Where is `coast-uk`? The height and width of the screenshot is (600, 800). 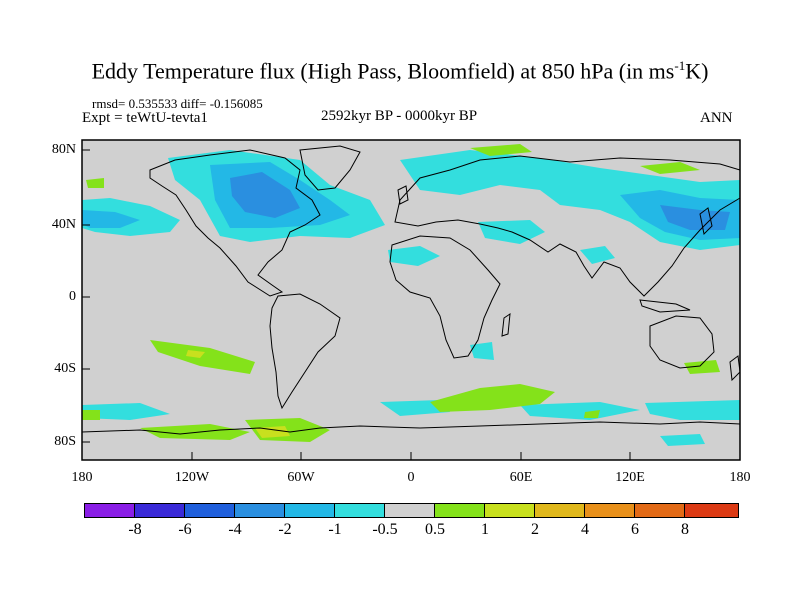
coast-uk is located at coordinates (403, 195).